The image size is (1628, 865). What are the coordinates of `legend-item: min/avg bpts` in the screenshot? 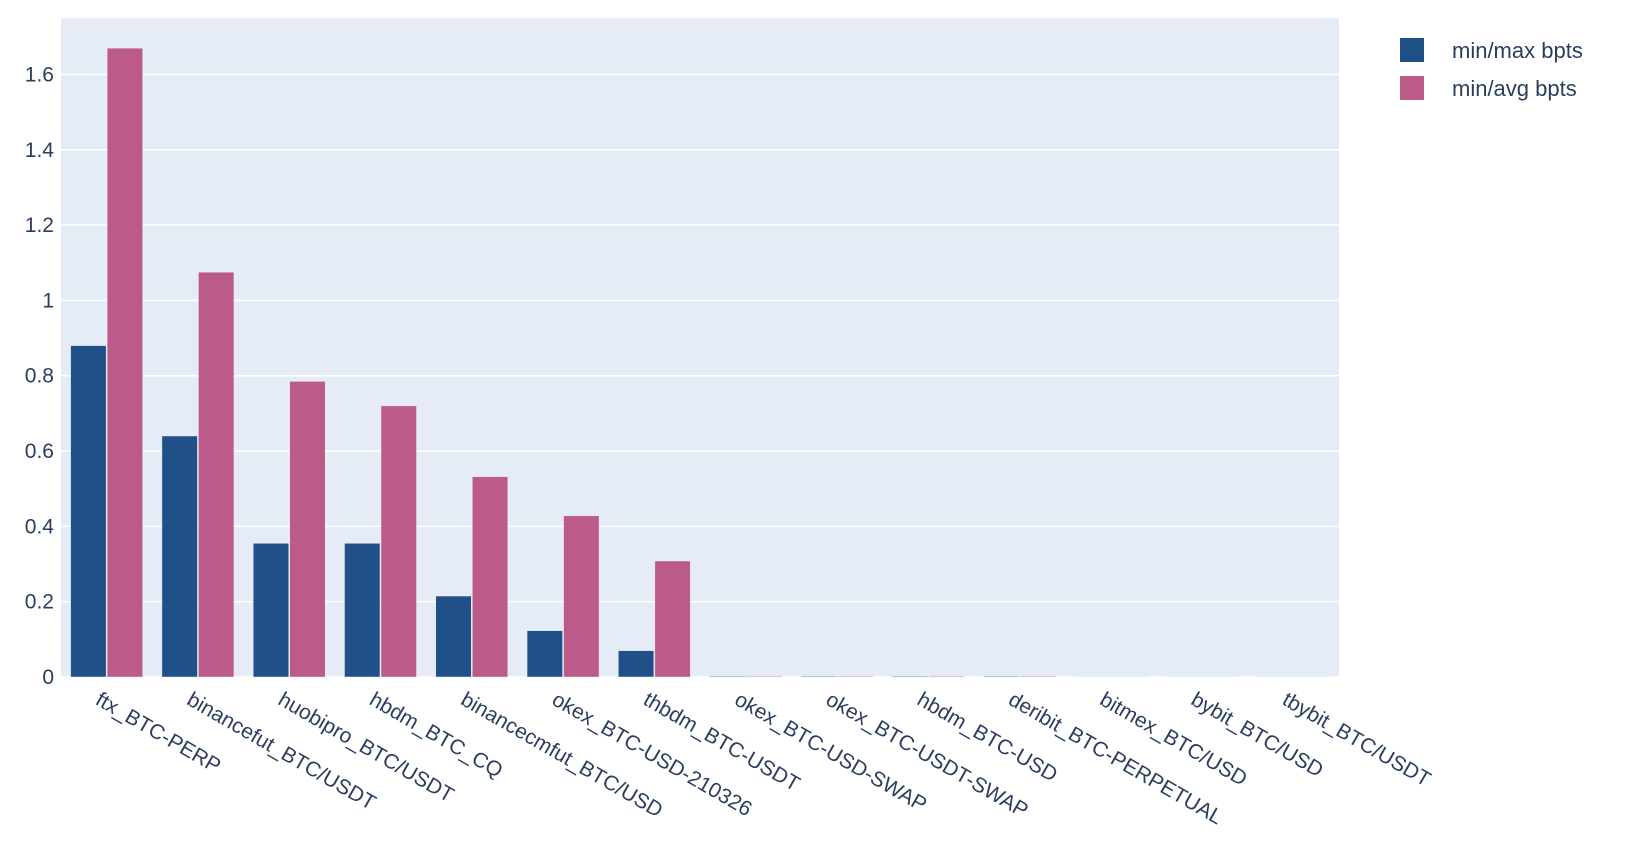 It's located at (1488, 88).